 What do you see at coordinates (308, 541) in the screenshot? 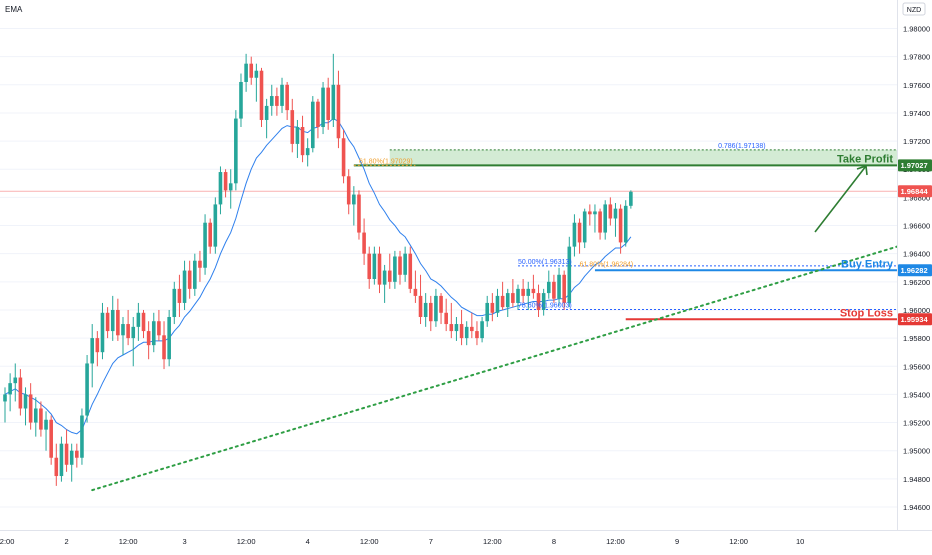
I see `x-tick-label: 4` at bounding box center [308, 541].